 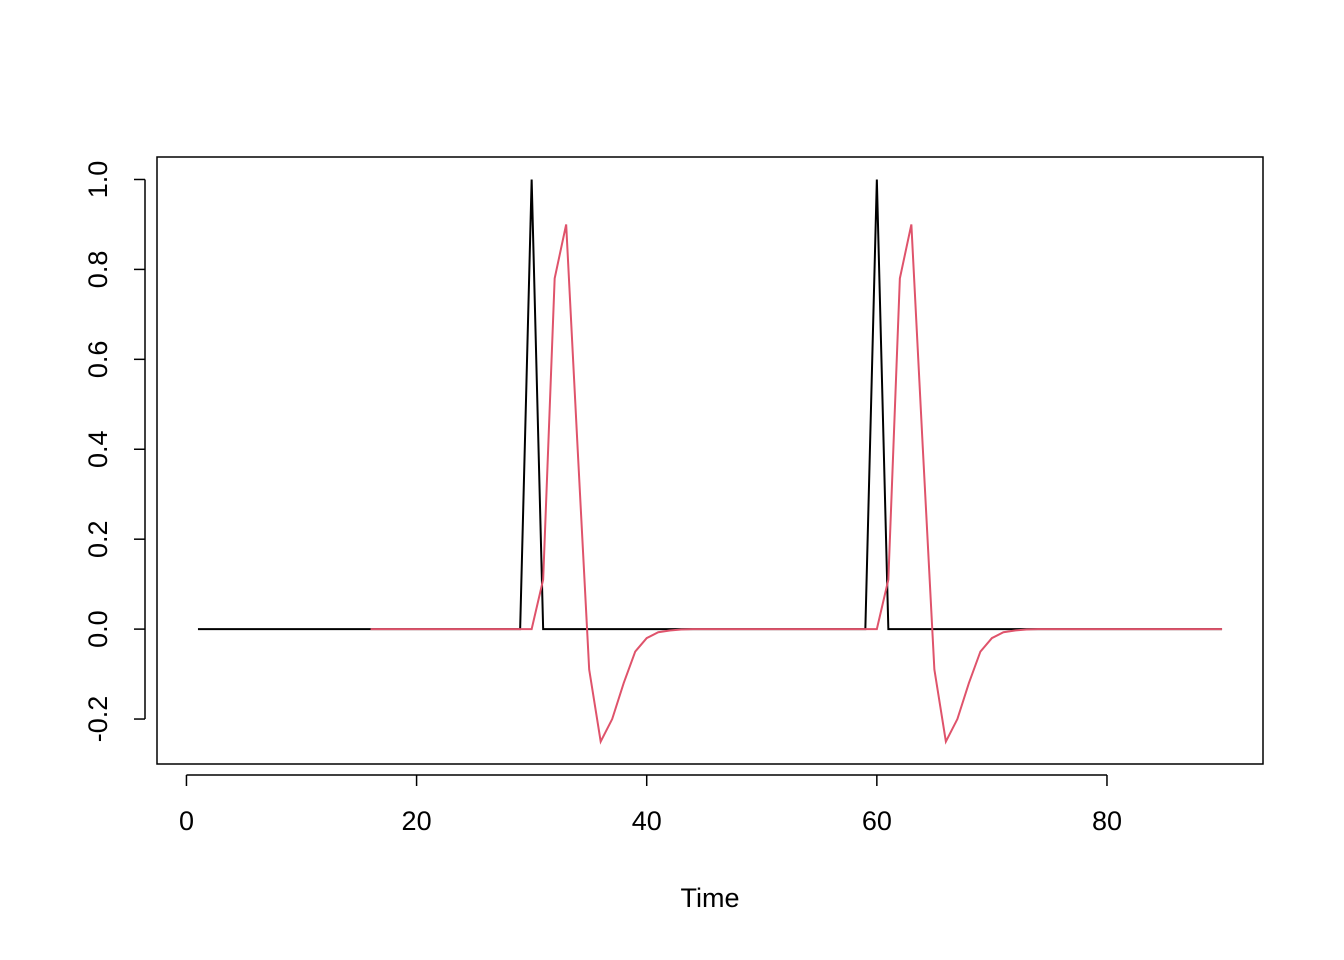 I want to click on x-axis-label: Time, so click(x=710, y=898).